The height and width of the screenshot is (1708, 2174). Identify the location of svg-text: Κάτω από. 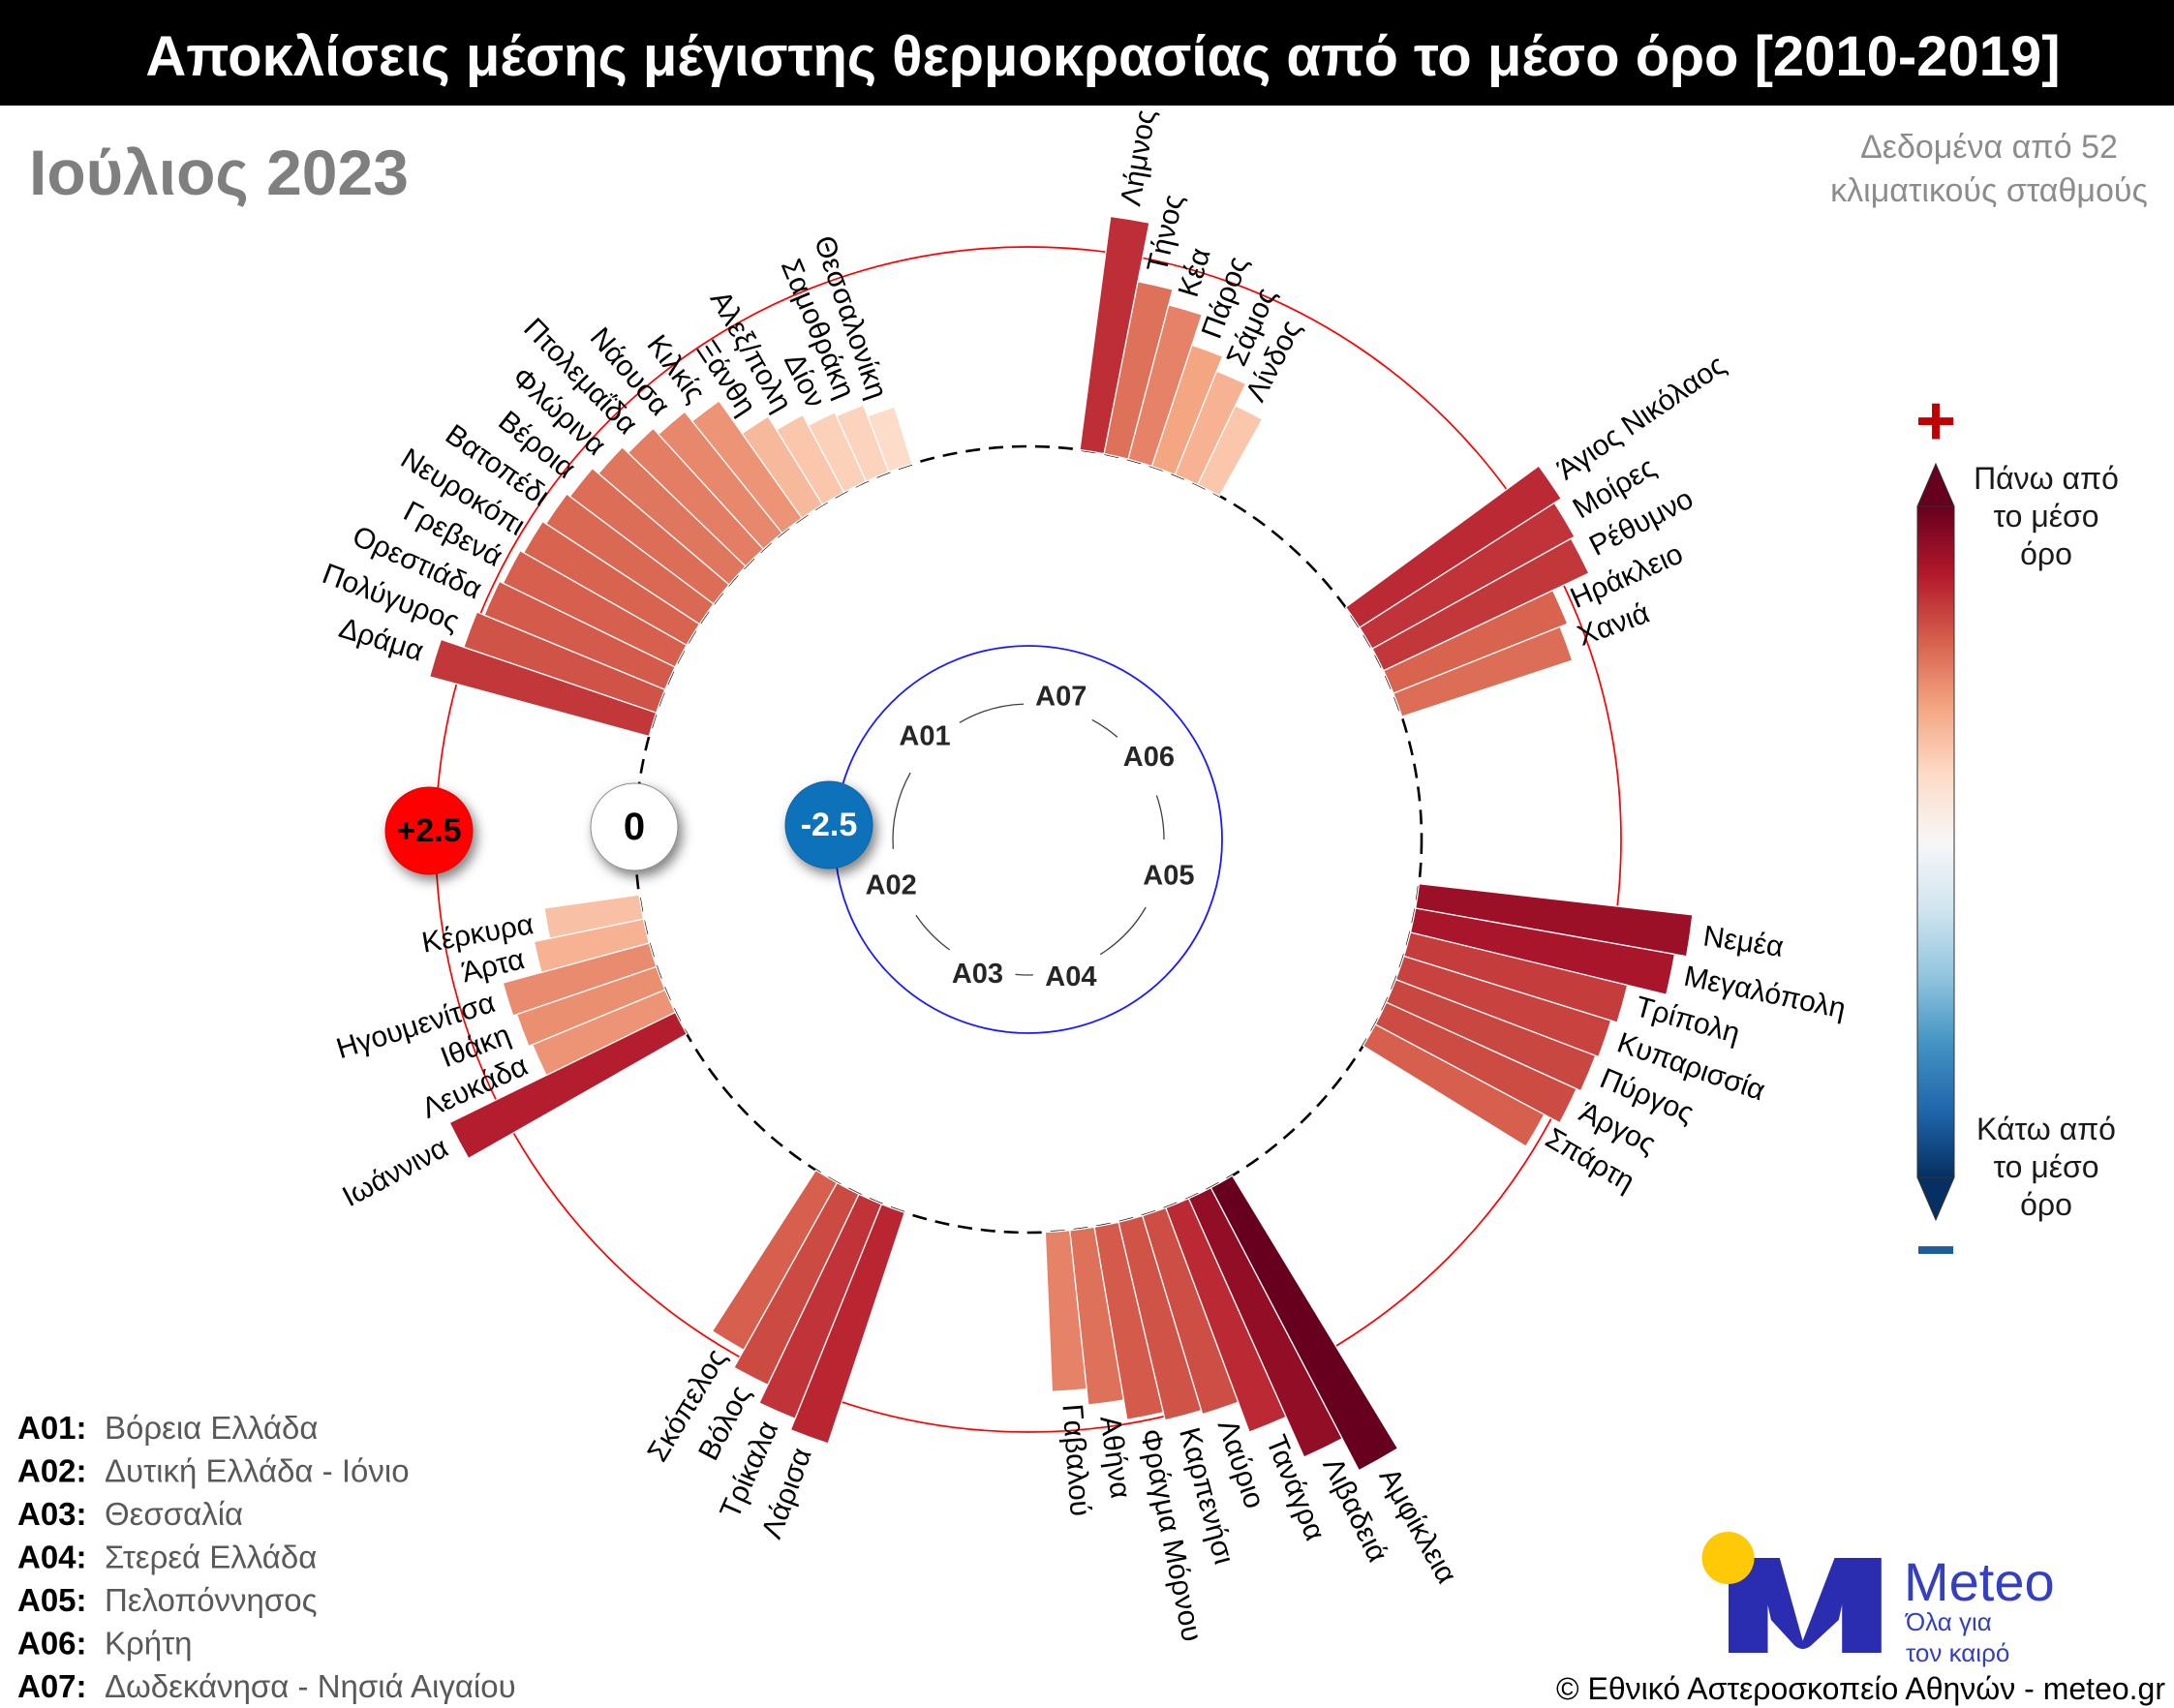
(2046, 1129).